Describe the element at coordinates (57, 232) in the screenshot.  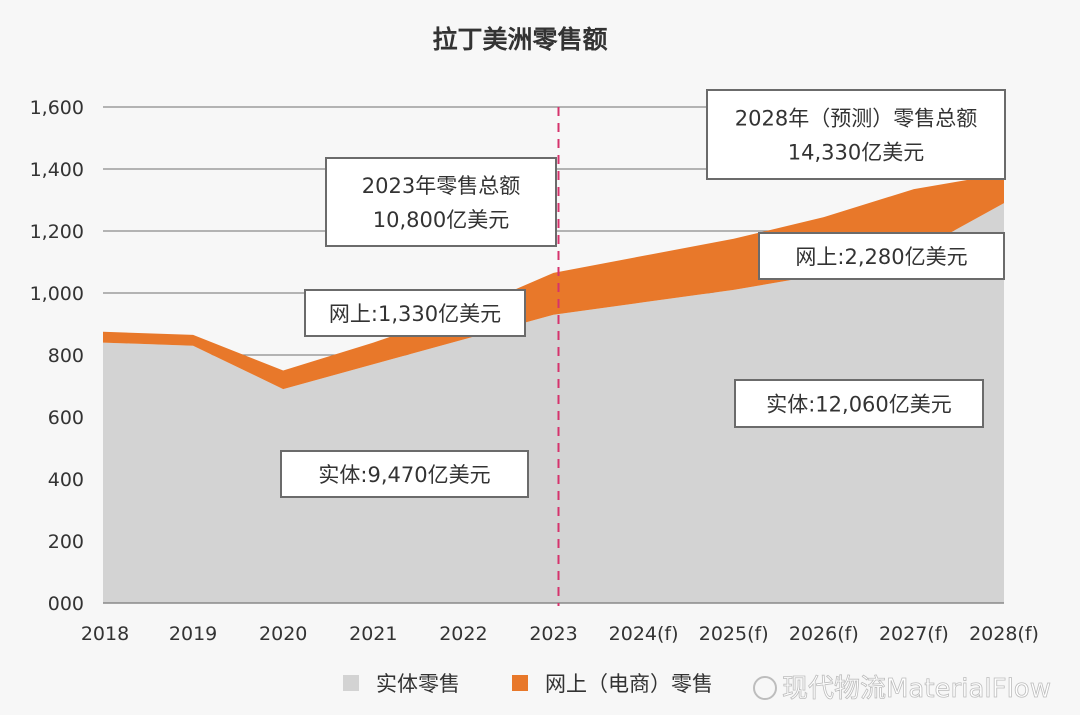
I see `y-tick-label: 1,200` at that location.